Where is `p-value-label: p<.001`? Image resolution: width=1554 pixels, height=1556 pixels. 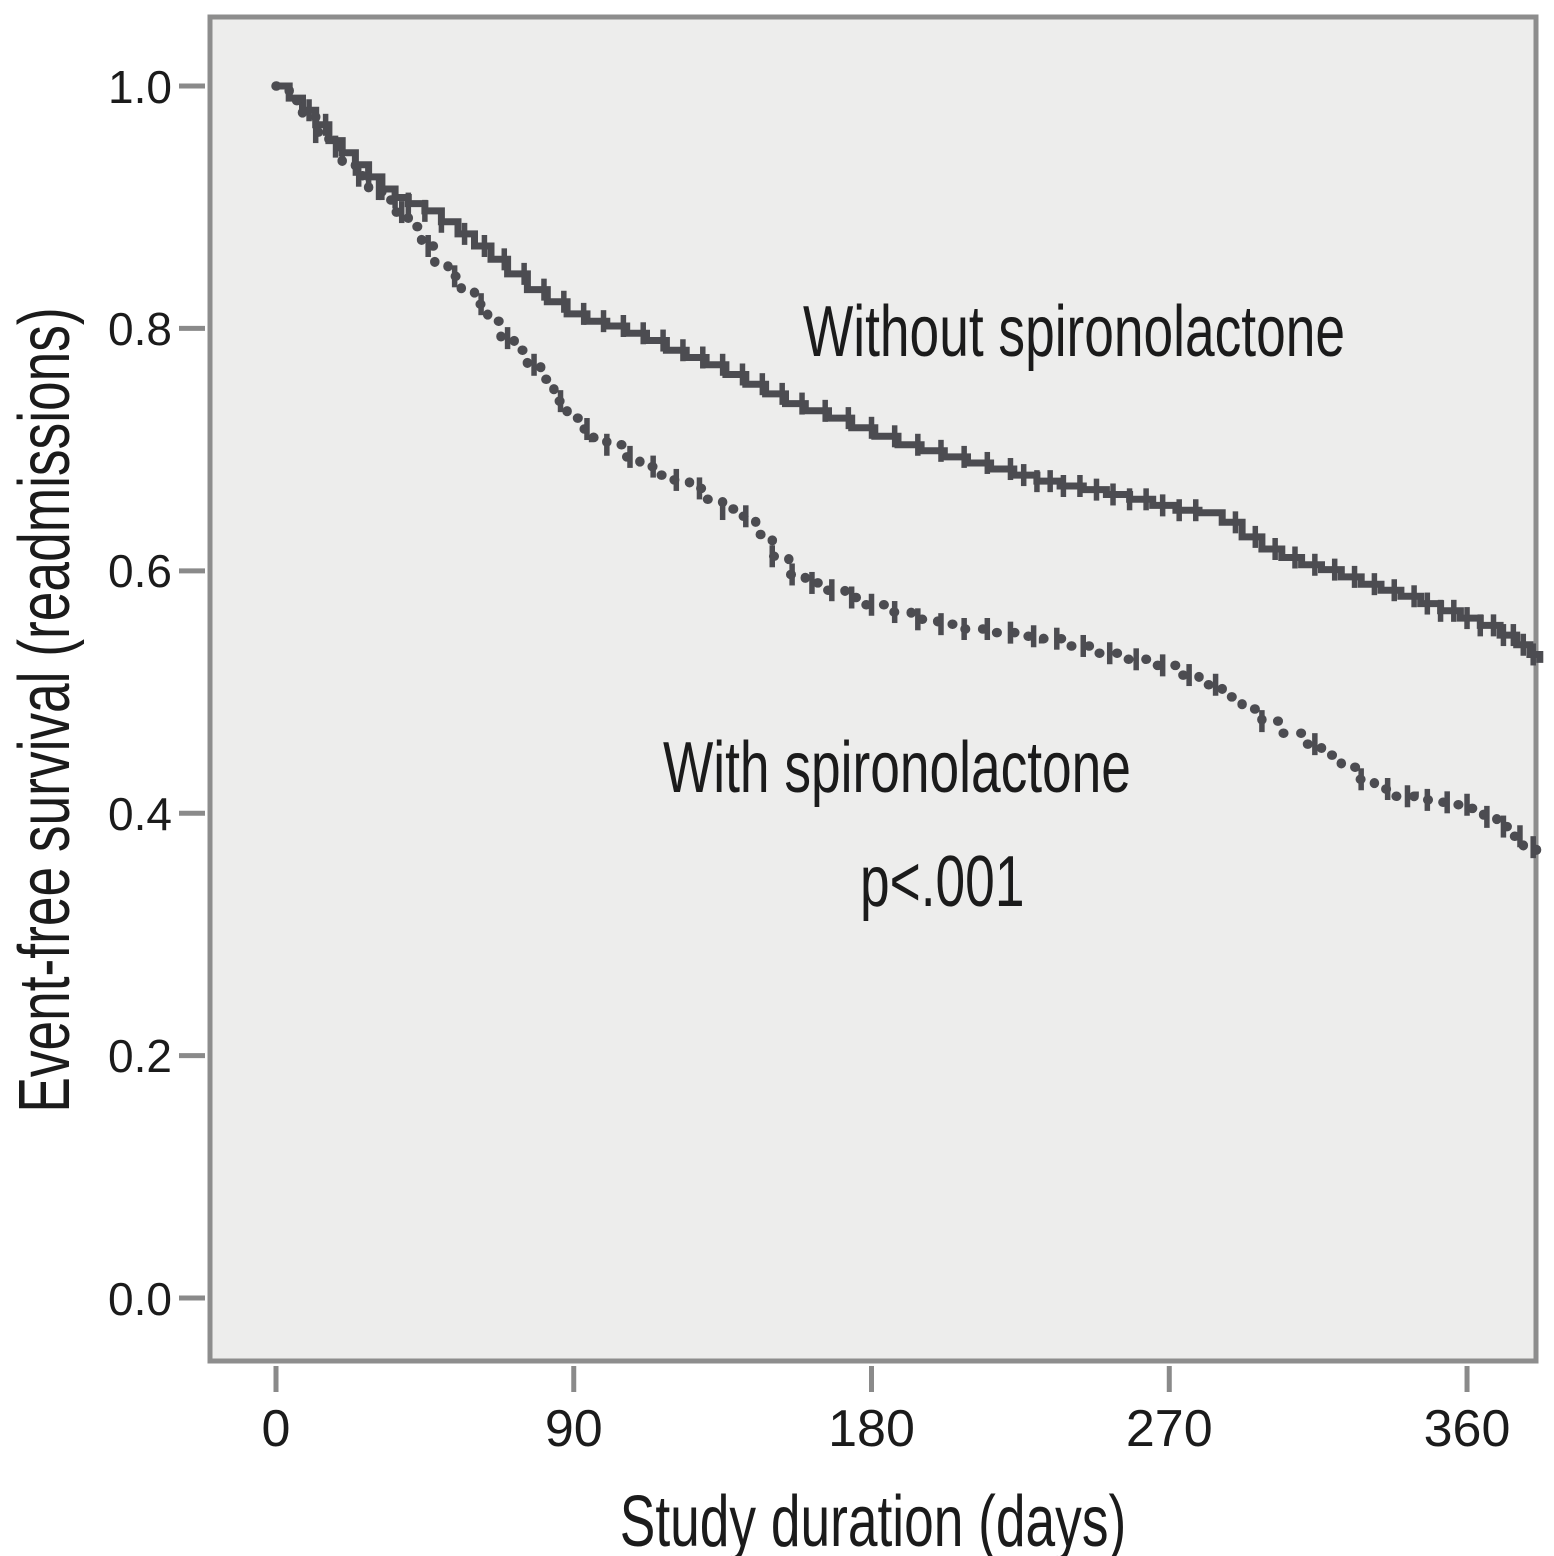 p-value-label: p<.001 is located at coordinates (942, 882).